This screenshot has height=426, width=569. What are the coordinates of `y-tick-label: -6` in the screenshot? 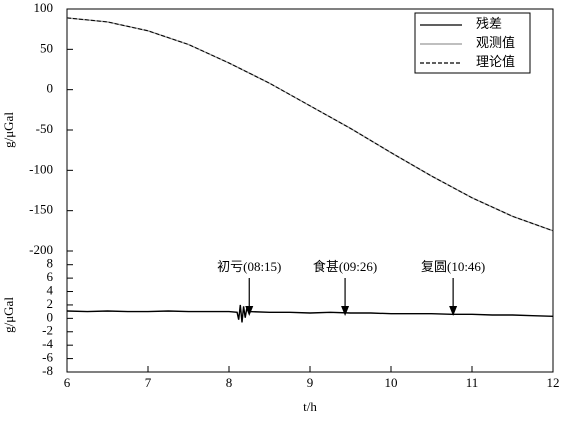 It's located at (47, 357).